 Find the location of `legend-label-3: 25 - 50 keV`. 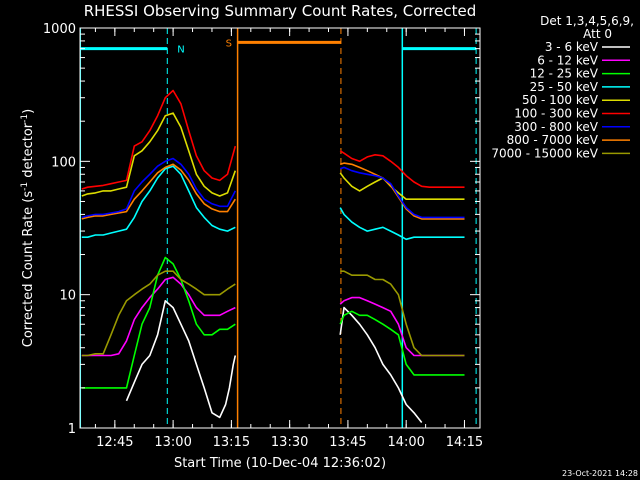

legend-label-3: 25 - 50 keV is located at coordinates (564, 87).